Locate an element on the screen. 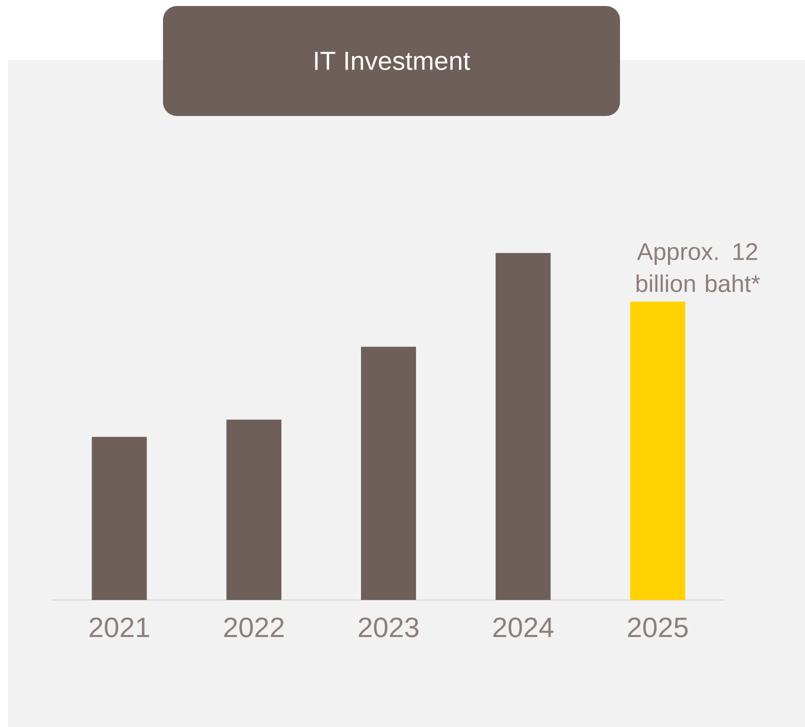  x-tick-label: 2025 is located at coordinates (658, 628).